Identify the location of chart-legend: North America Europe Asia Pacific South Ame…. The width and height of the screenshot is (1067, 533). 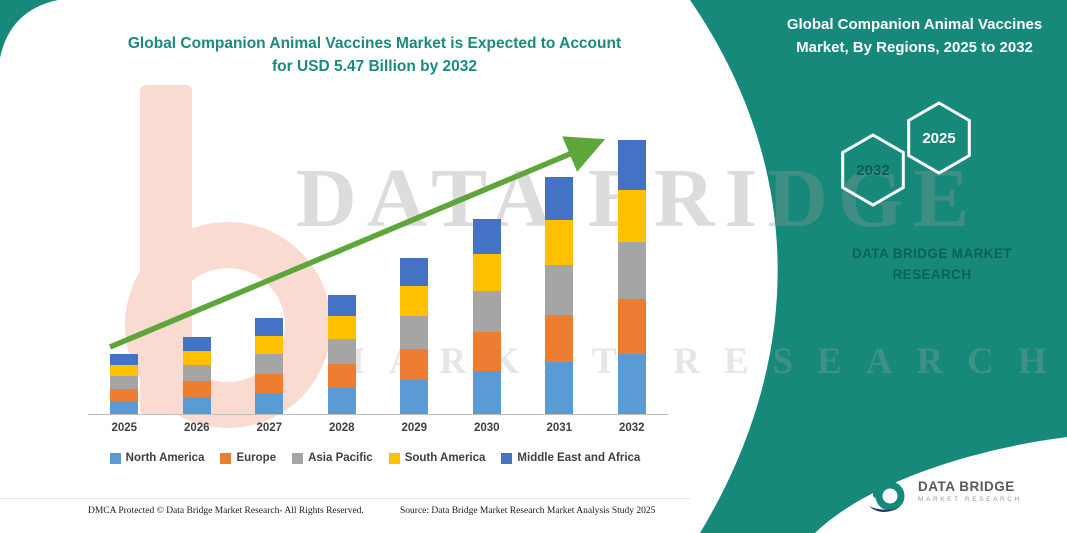
(375, 458).